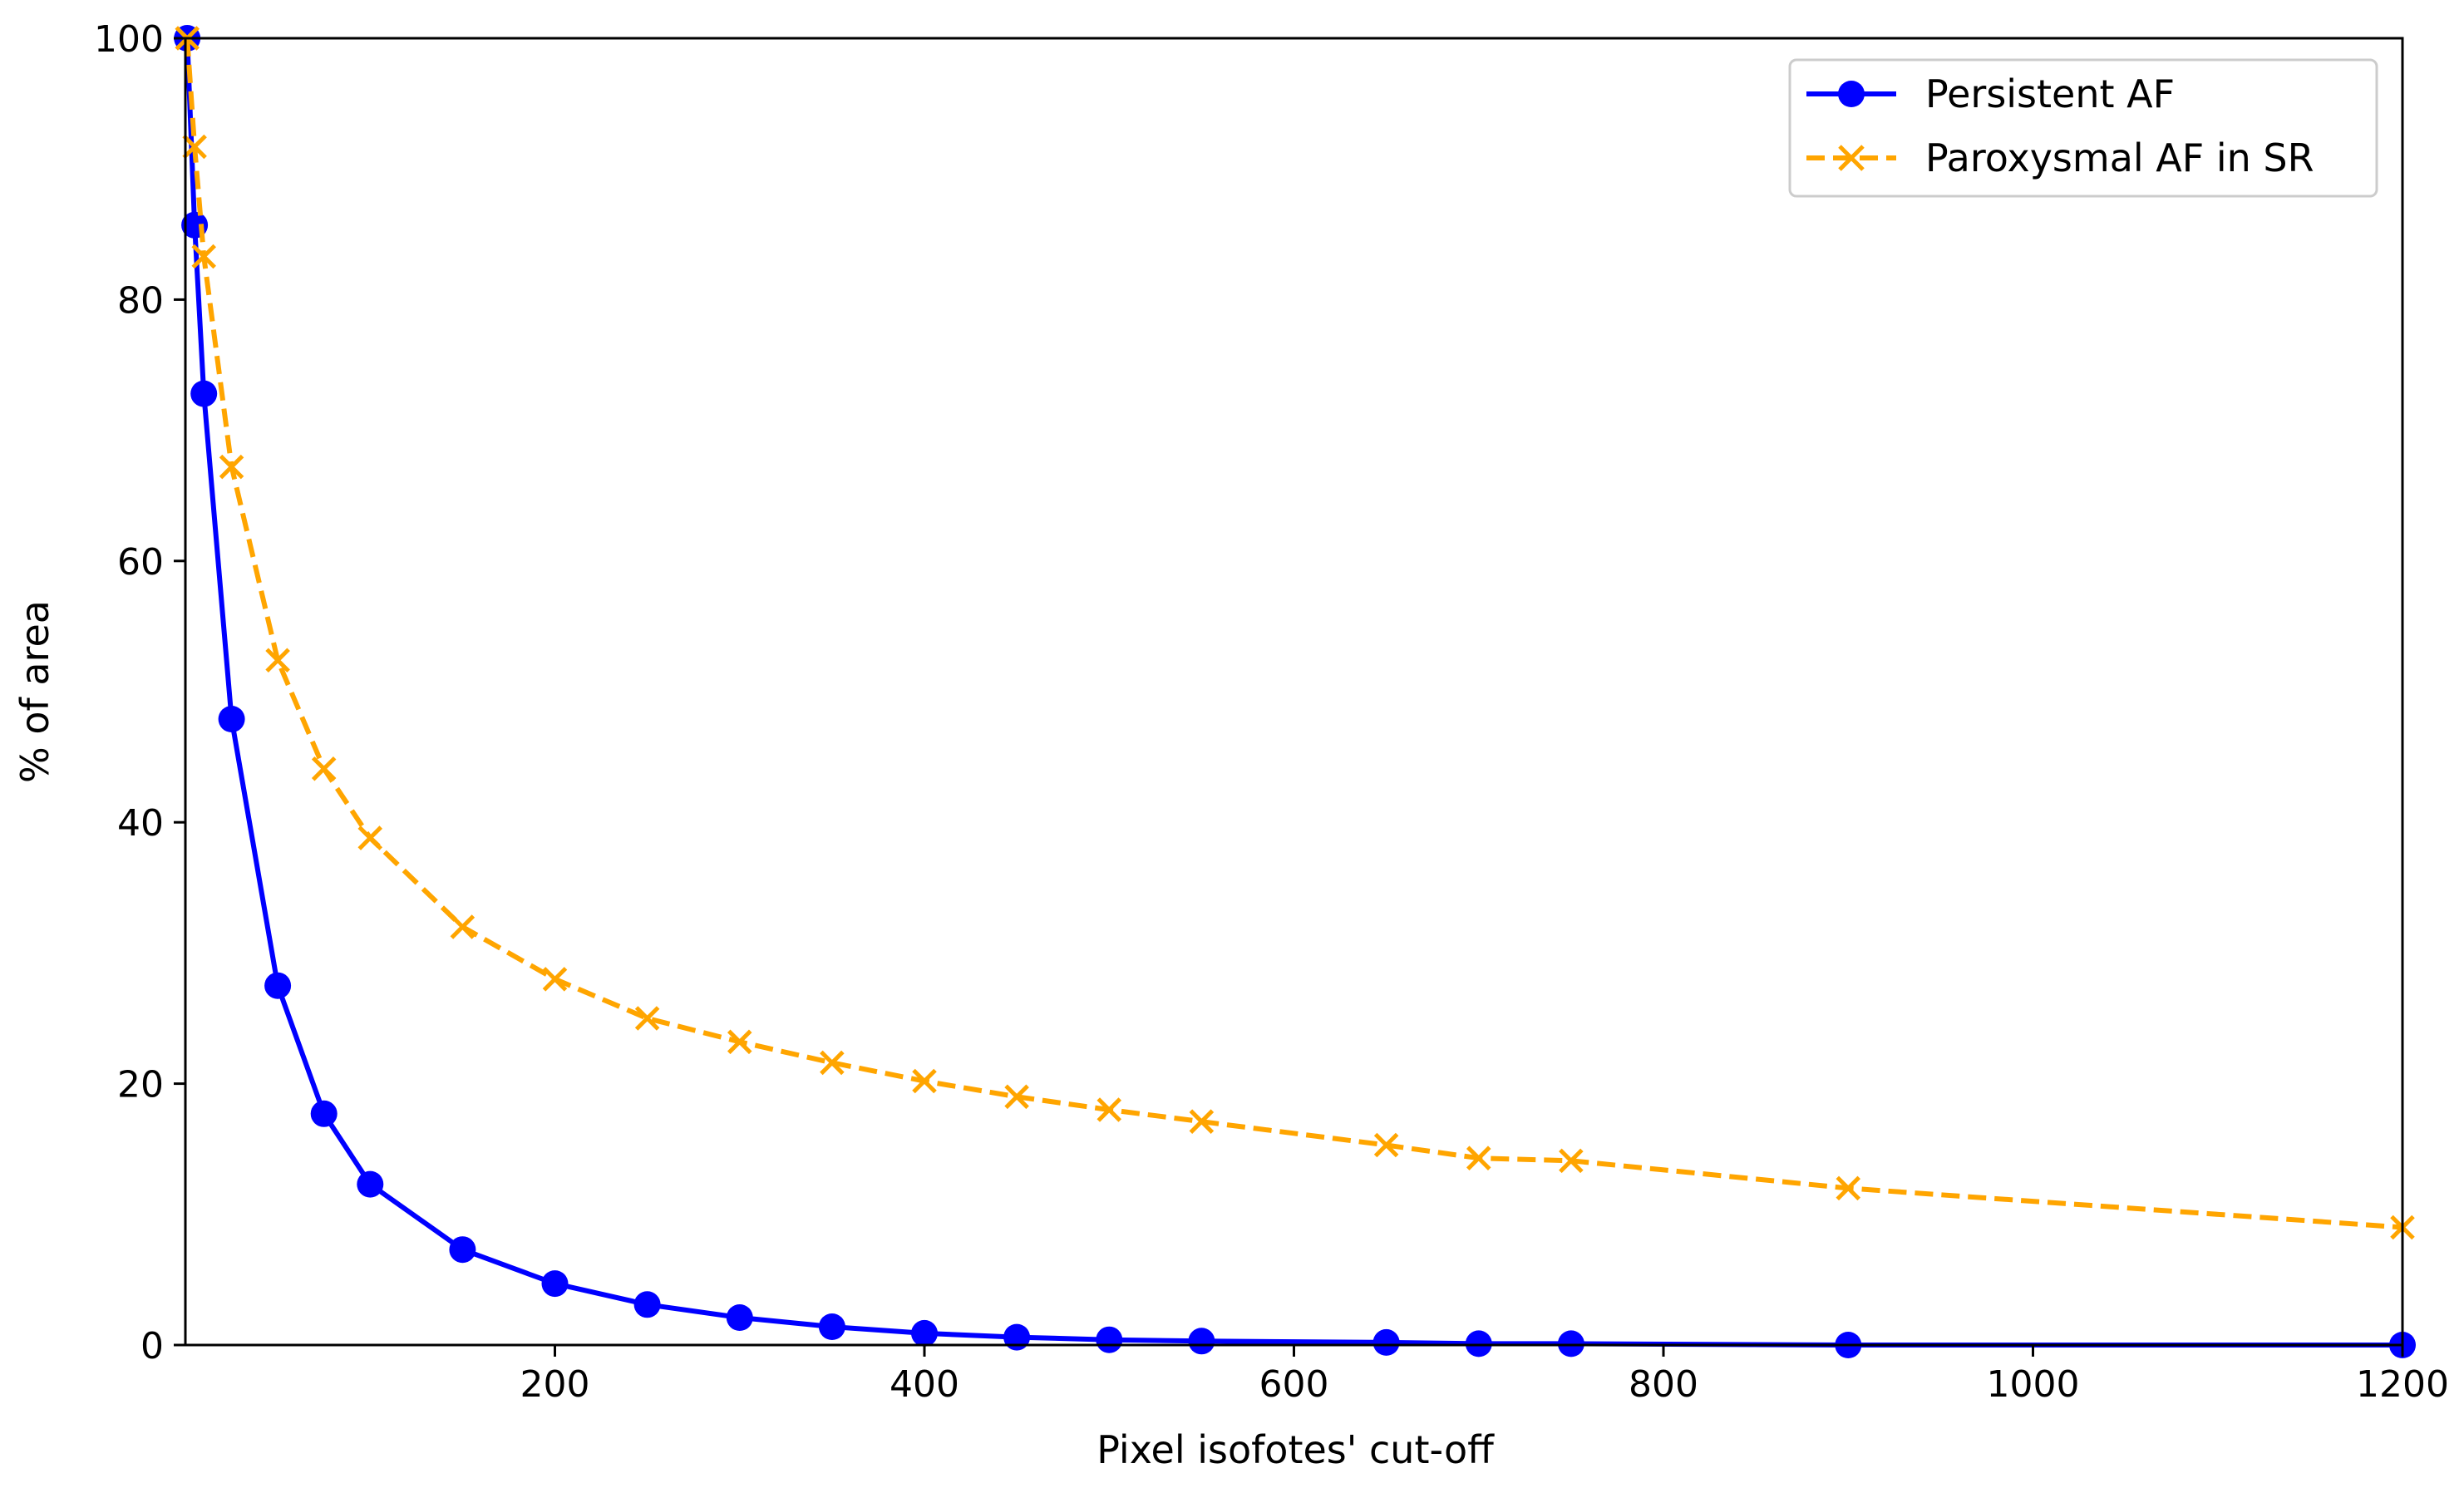 The width and height of the screenshot is (2464, 1488). I want to click on y-tick-label: 100, so click(129, 39).